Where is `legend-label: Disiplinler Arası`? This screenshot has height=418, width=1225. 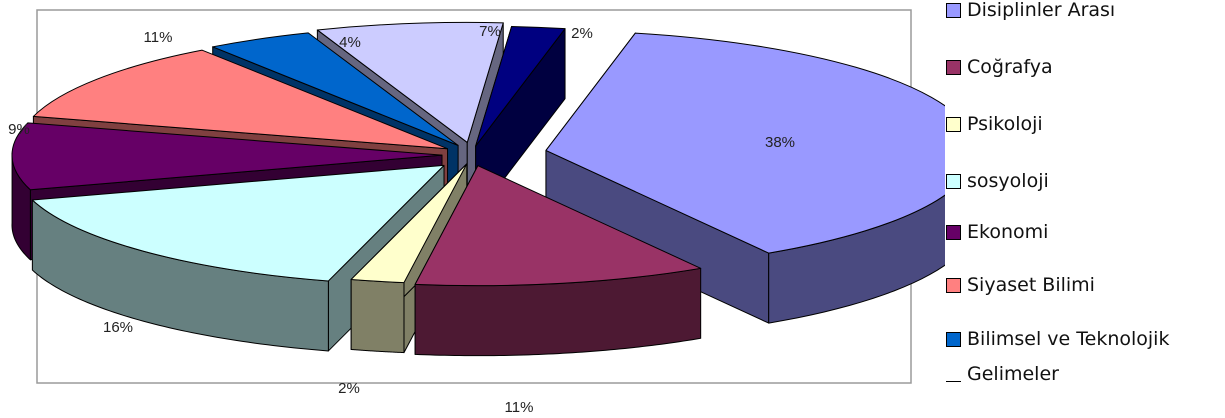 legend-label: Disiplinler Arası is located at coordinates (1041, 10).